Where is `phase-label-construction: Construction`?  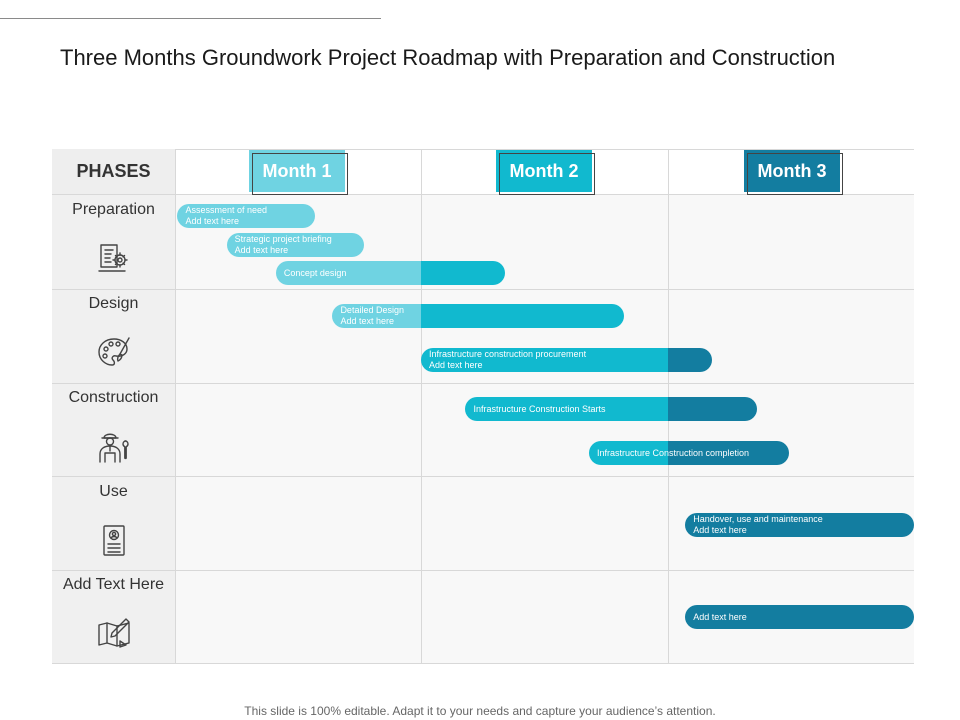
phase-label-construction: Construction is located at coordinates (113, 397).